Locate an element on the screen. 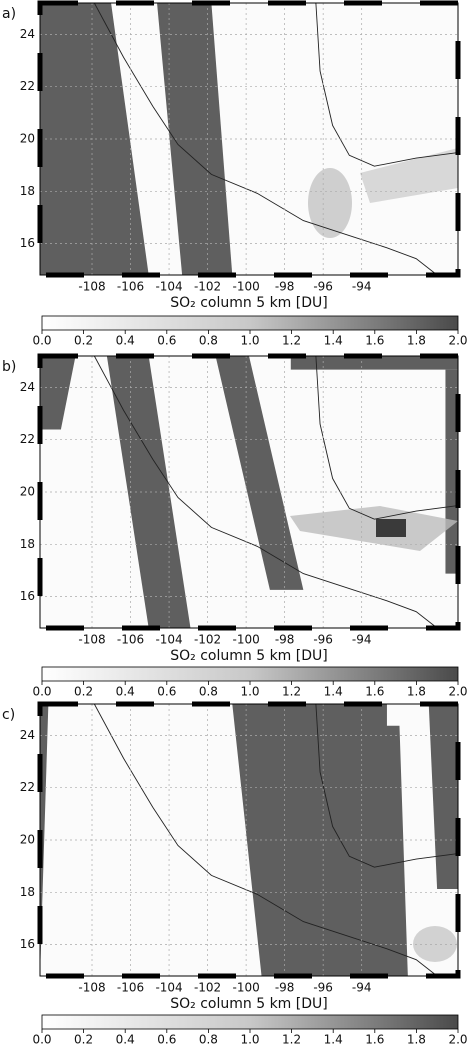 Image resolution: width=474 pixels, height=1051 pixels. panel-label: b) is located at coordinates (9, 367).